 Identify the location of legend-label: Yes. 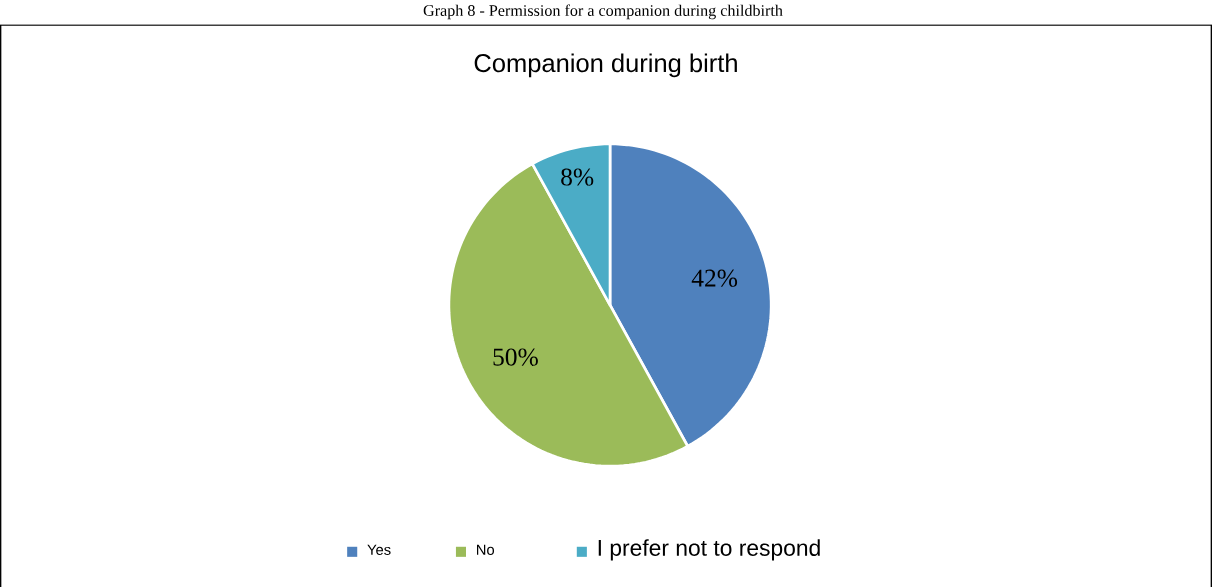
(379, 550).